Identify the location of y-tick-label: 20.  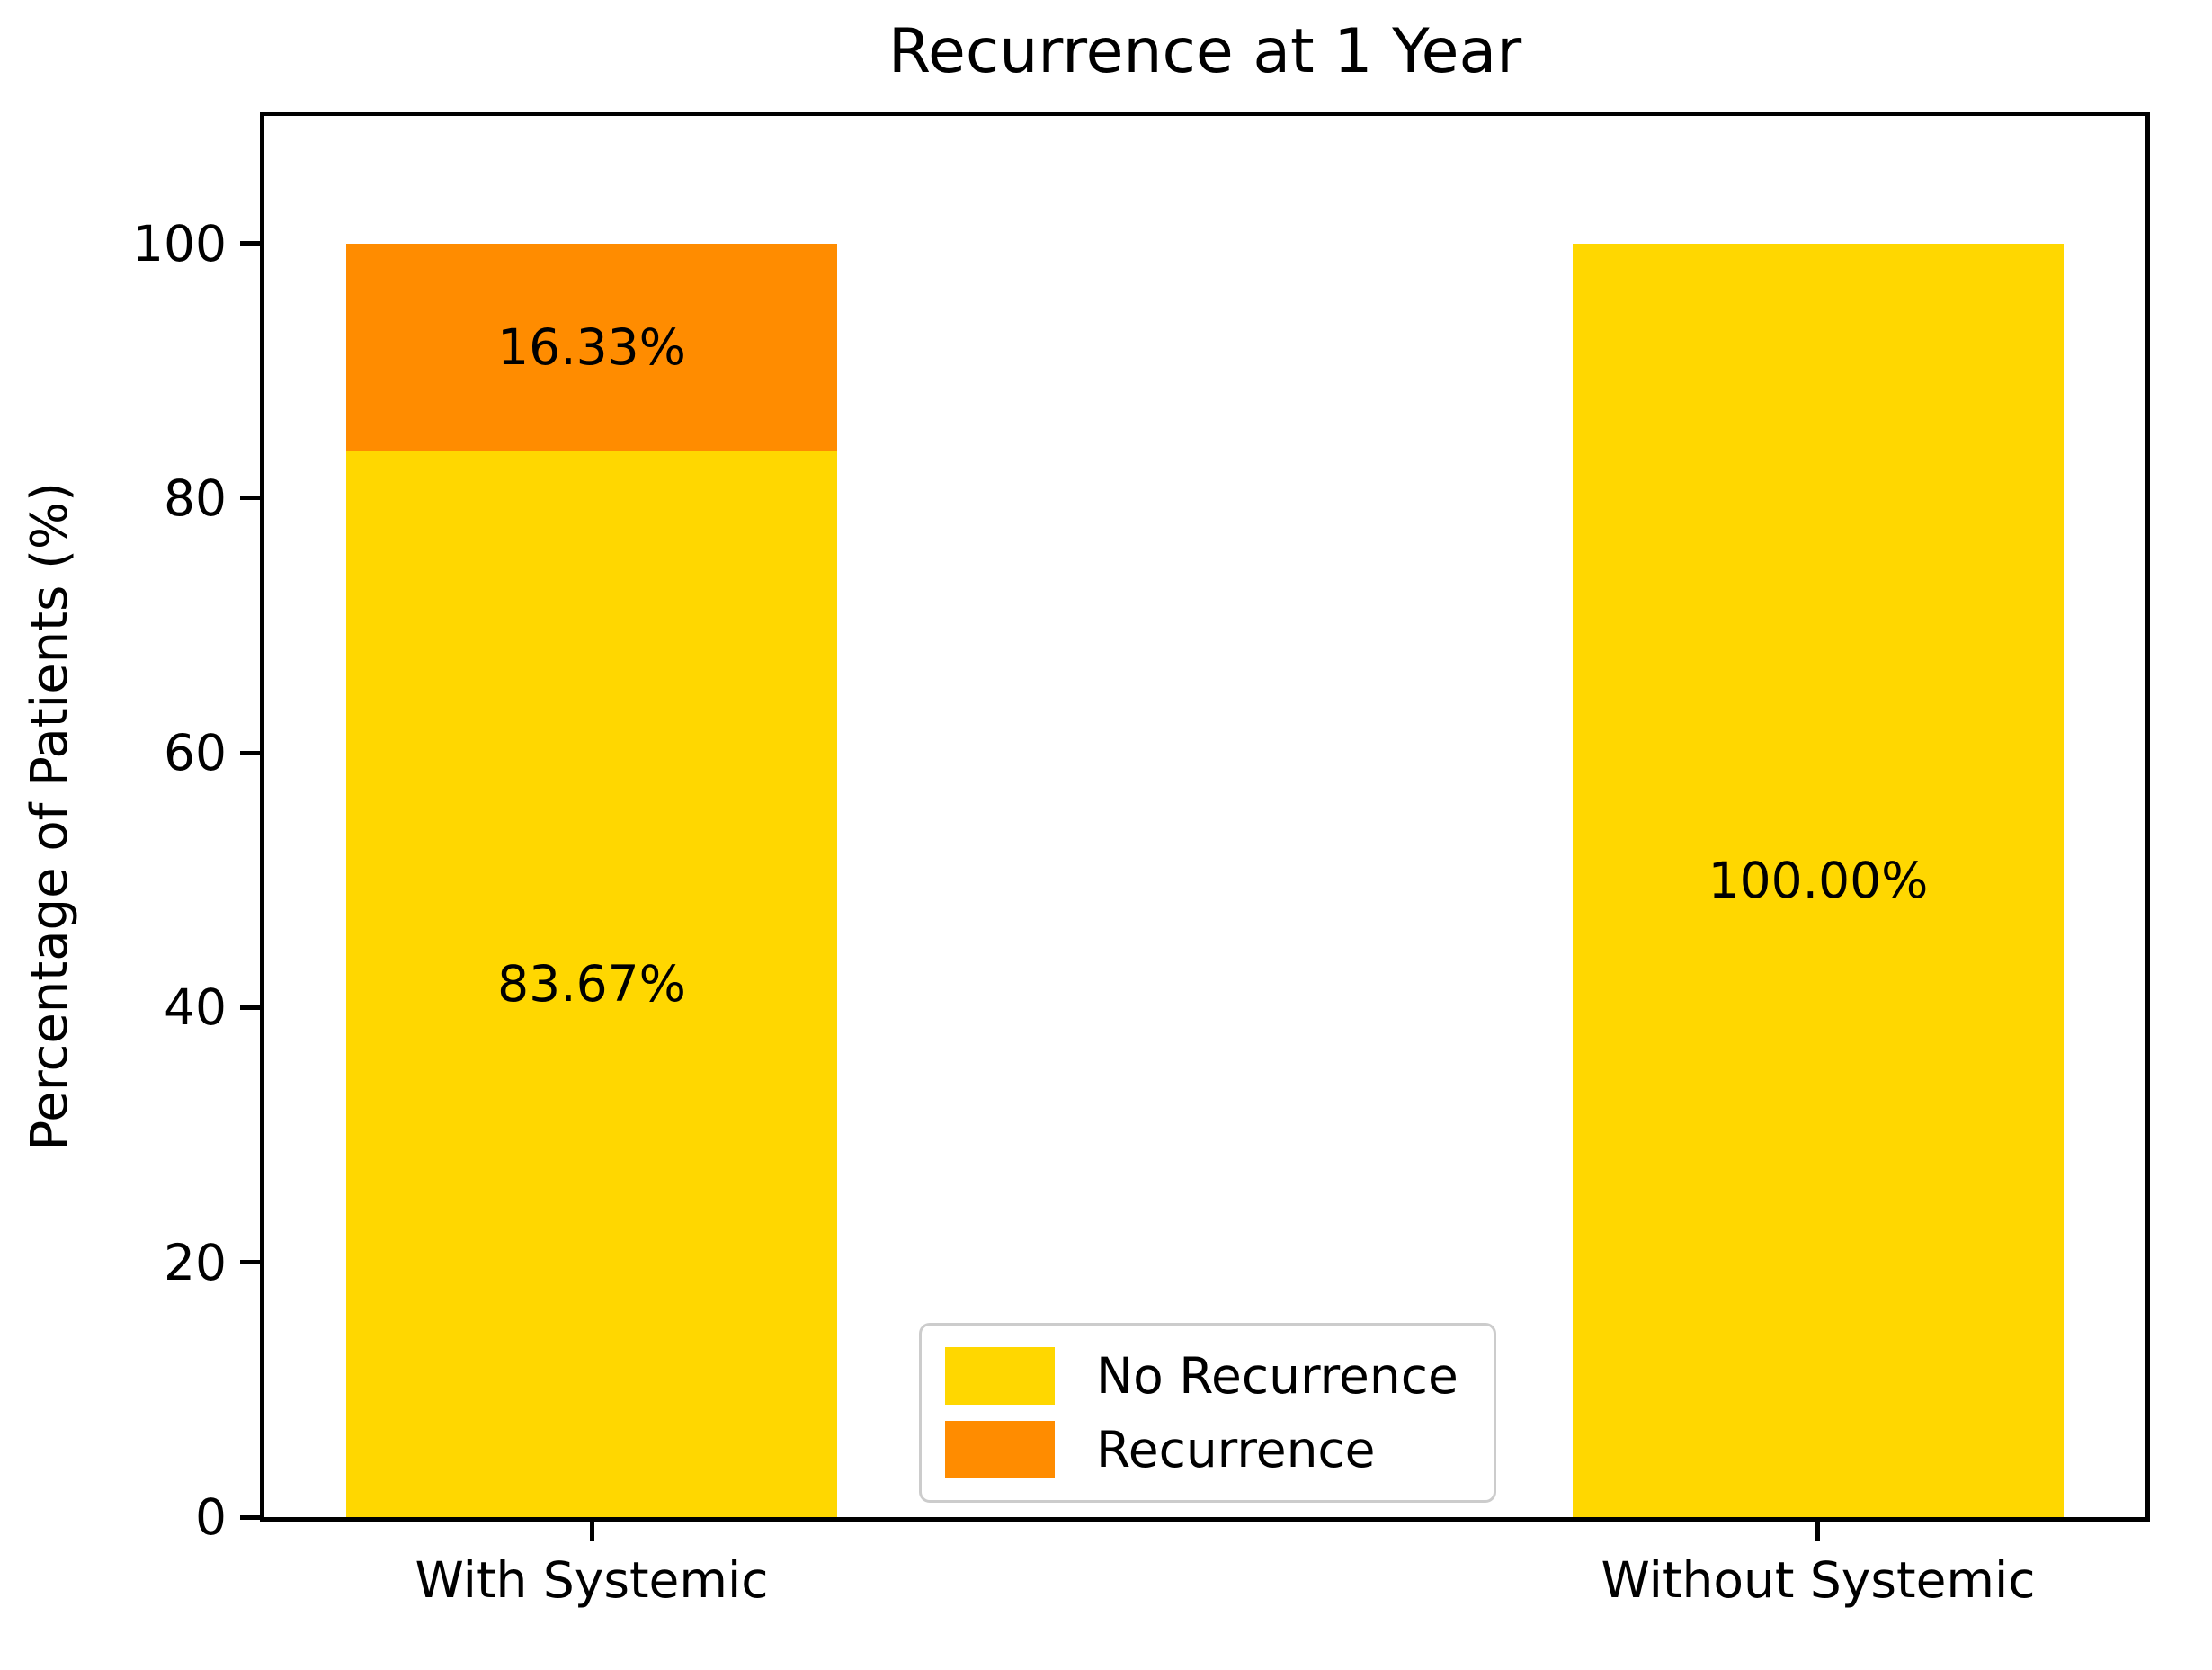
(195, 1262).